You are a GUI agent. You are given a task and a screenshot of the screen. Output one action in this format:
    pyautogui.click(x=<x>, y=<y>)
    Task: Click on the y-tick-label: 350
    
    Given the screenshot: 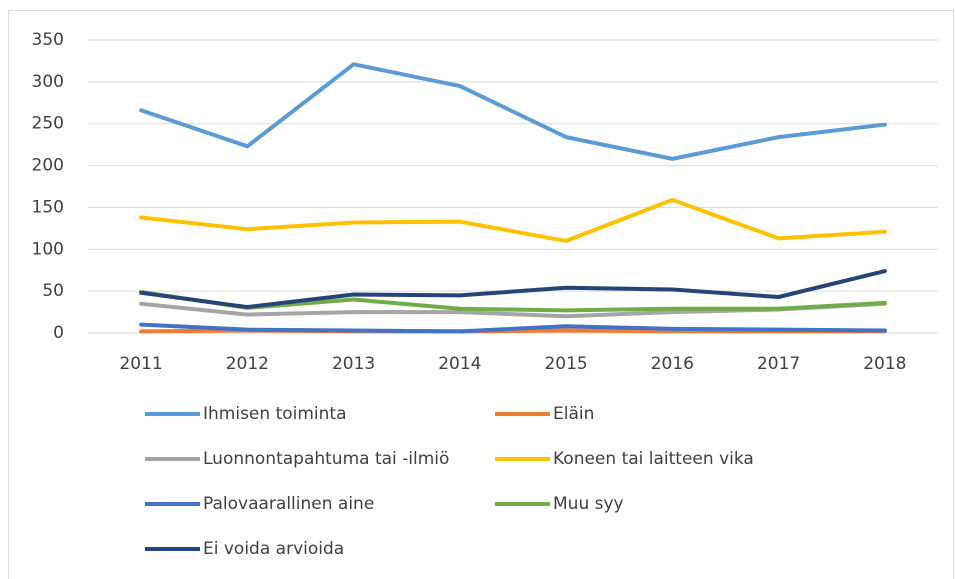 What is the action you would take?
    pyautogui.click(x=48, y=40)
    